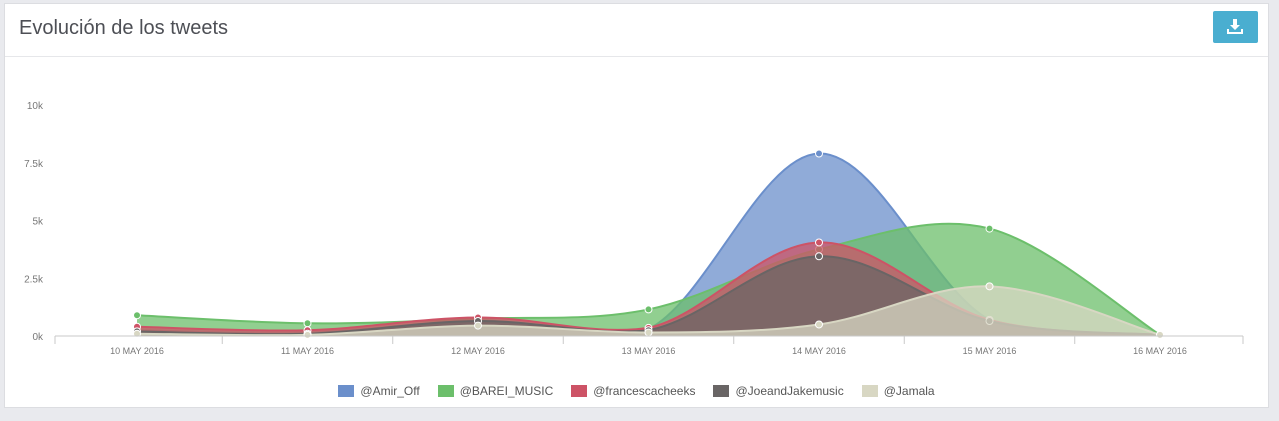 The image size is (1279, 421). Describe the element at coordinates (478, 351) in the screenshot. I see `x-tick-label: 12 MAY 2016` at that location.